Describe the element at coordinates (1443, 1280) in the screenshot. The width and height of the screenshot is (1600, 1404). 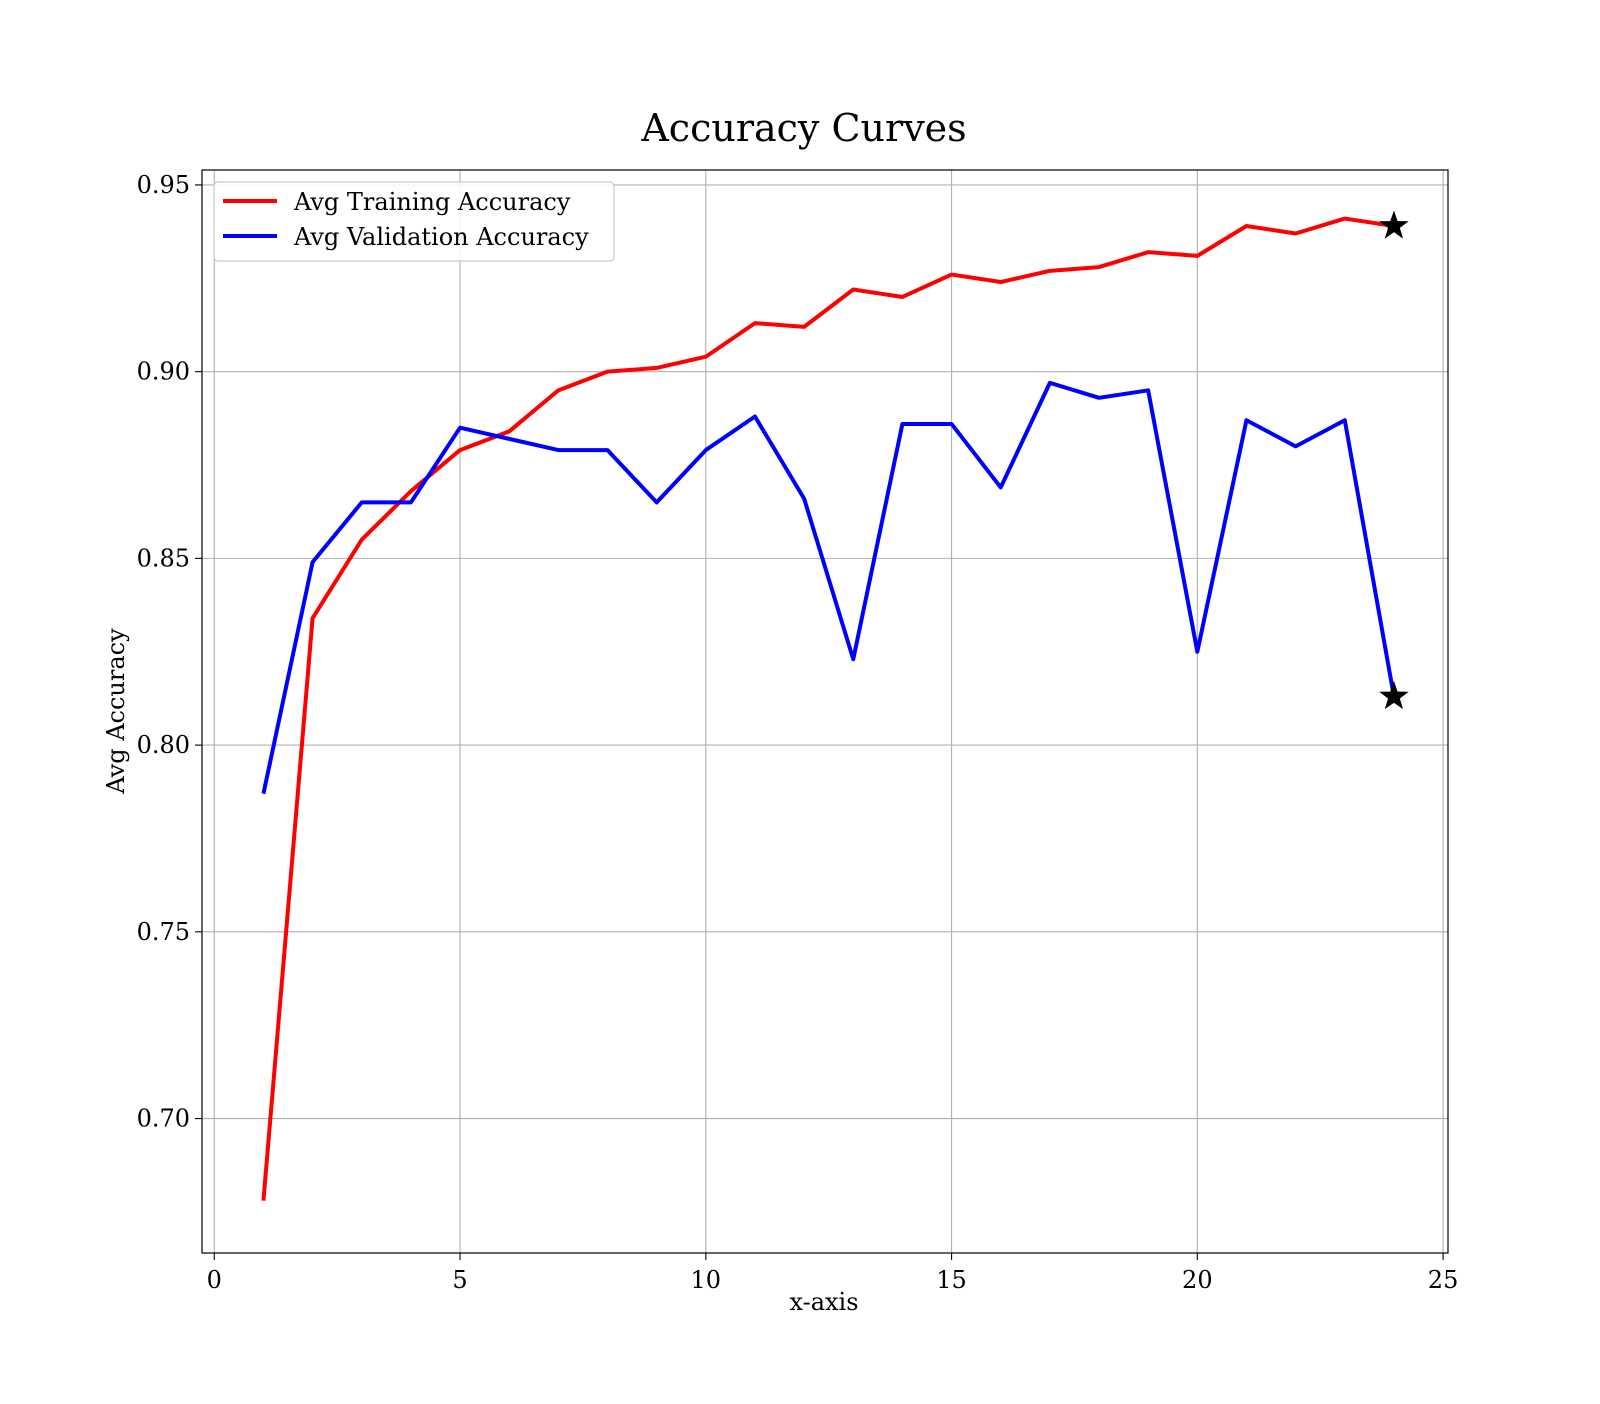
I see `x-tick-label: 25` at that location.